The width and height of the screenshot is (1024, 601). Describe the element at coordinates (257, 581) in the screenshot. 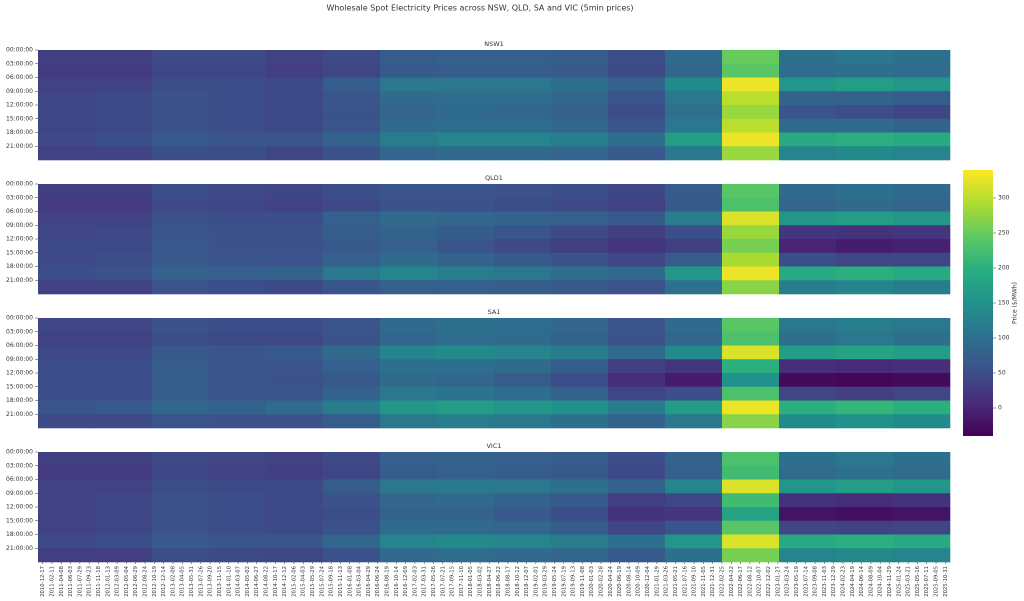

I see `x-tick-label: 2014-06-27` at that location.